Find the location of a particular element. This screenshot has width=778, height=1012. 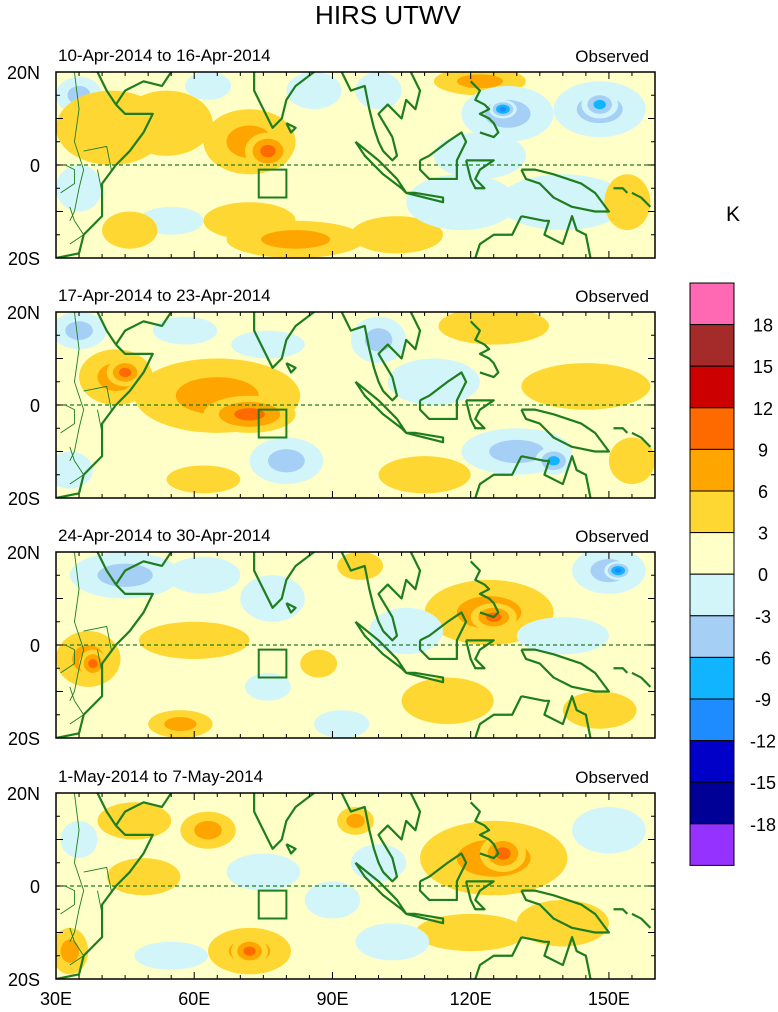

lon-tick-label: 150E is located at coordinates (609, 999).